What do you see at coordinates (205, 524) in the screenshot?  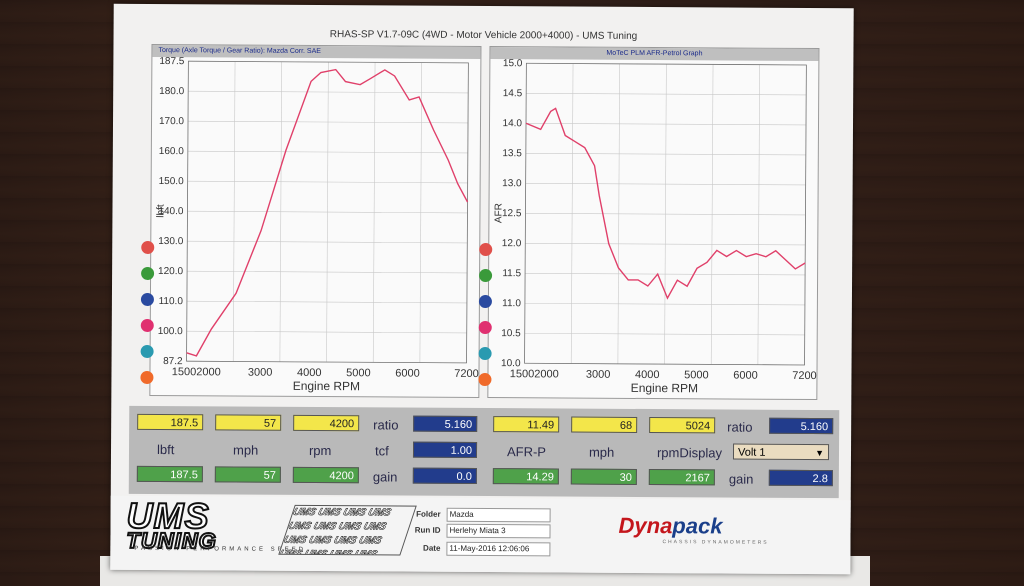 I see `ums-tuning-logo: UMS TUNING` at bounding box center [205, 524].